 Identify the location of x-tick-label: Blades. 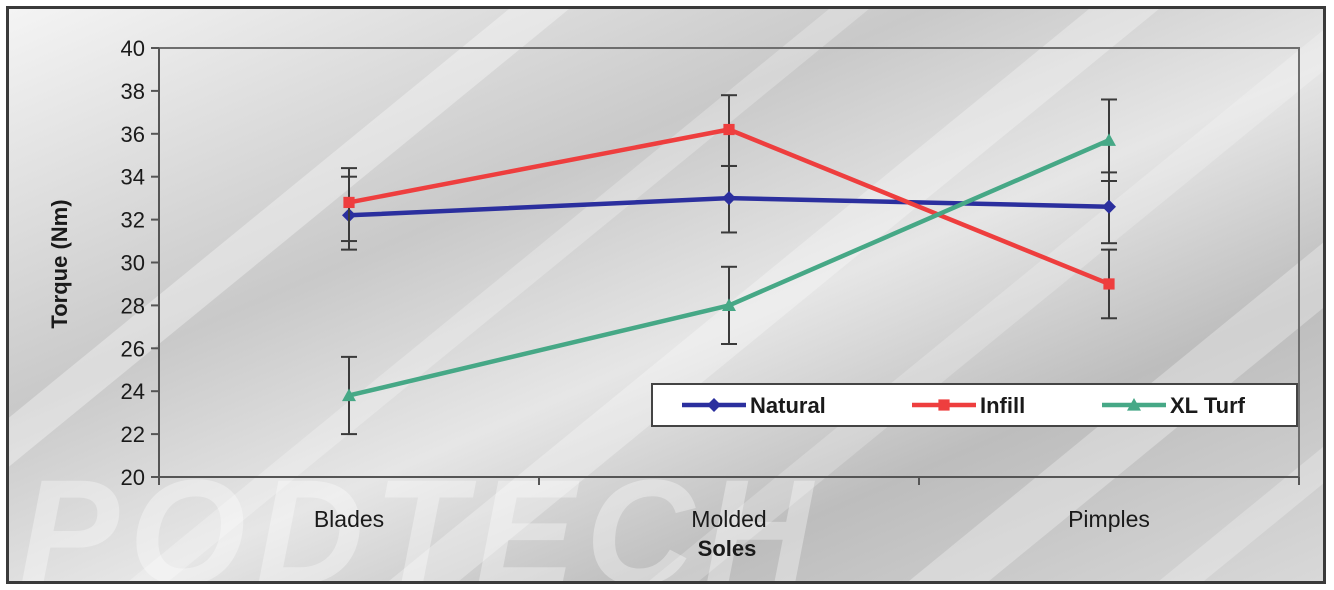
(349, 519).